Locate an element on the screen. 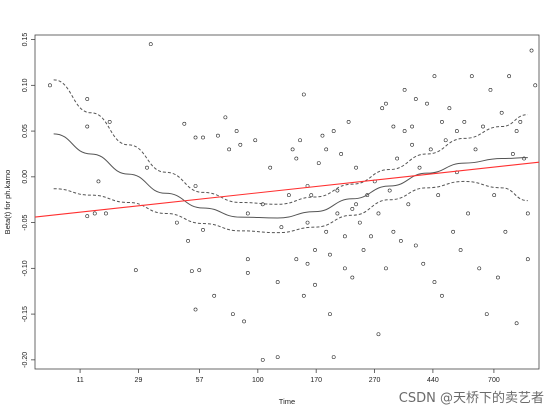 The width and height of the screenshot is (554, 415). x-tick-label: 700 is located at coordinates (494, 380).